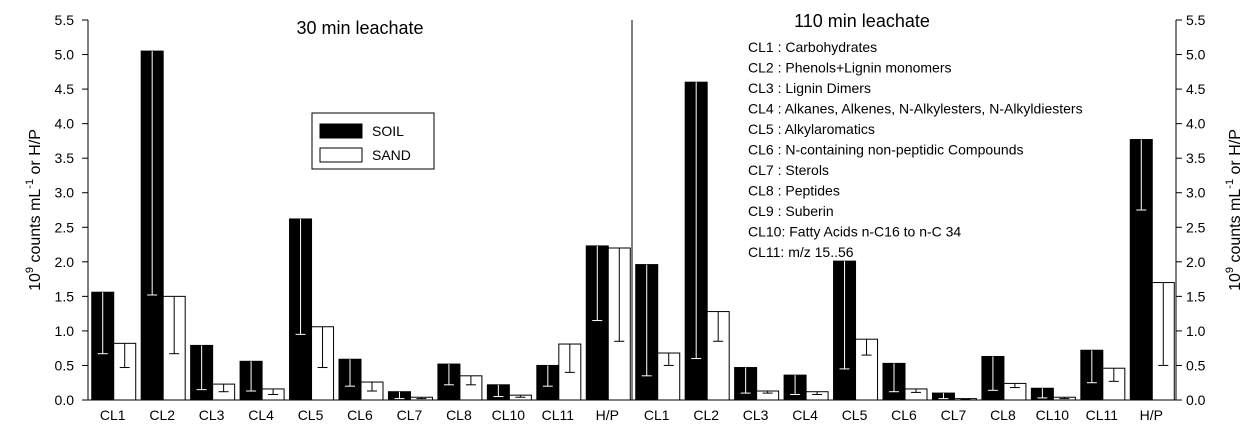 This screenshot has height=431, width=1255. I want to click on class-definition: CL3 : Lignin Dimers, so click(809, 88).